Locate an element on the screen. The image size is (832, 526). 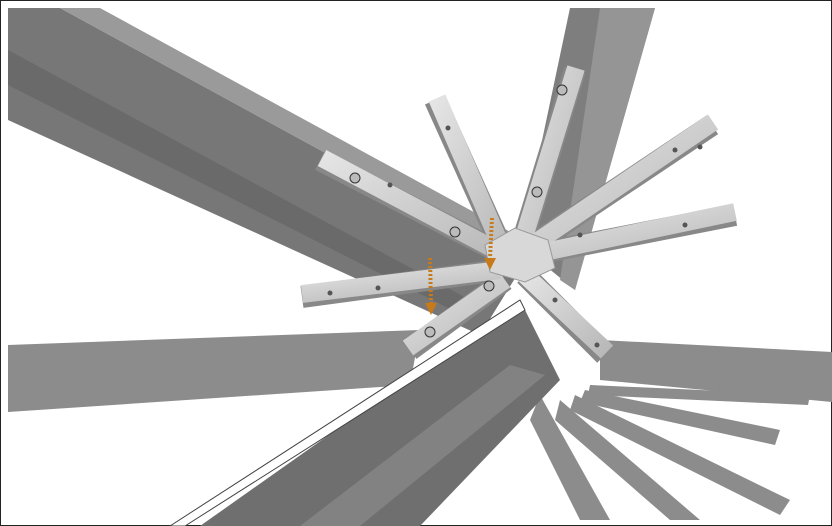
bolts is located at coordinates (458, 211).